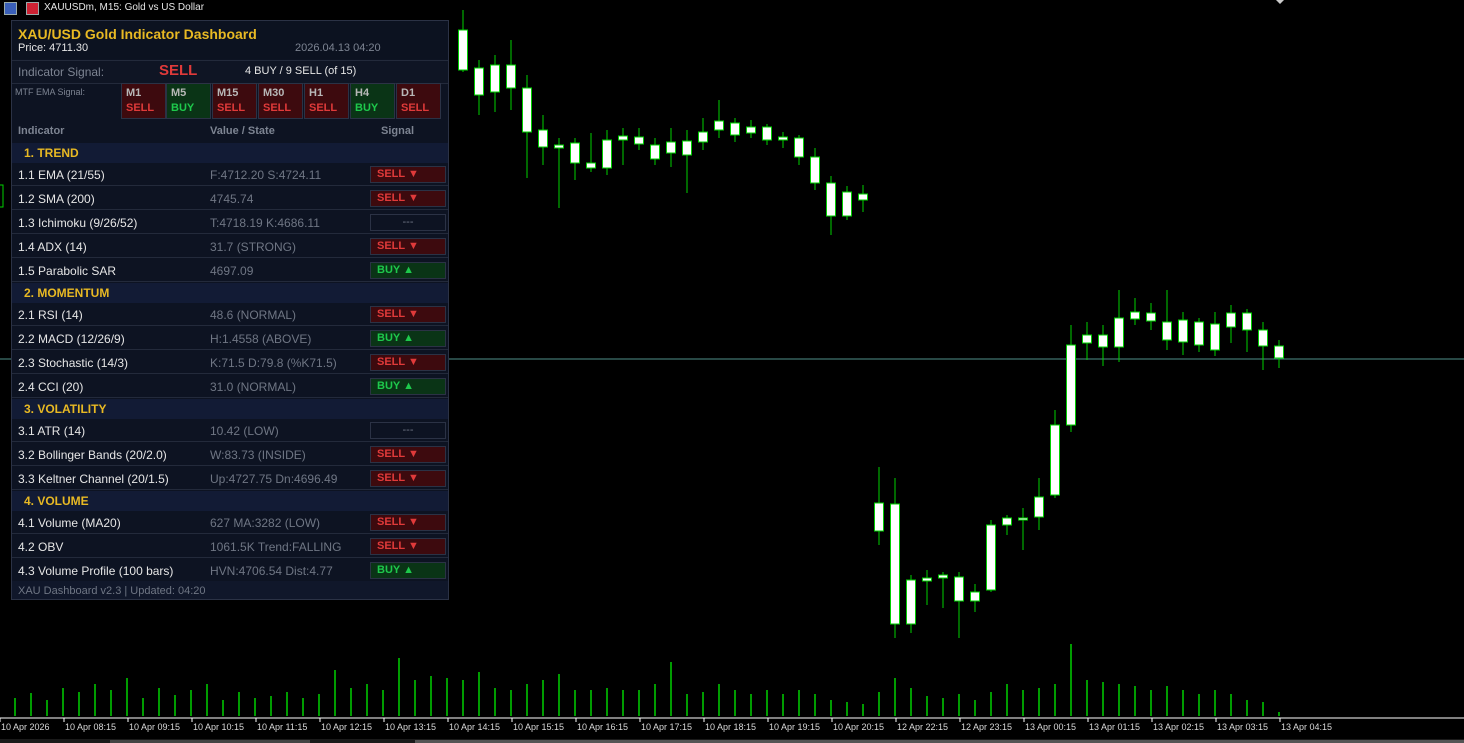  What do you see at coordinates (301, 71) in the screenshot?
I see `signal-count: 4 BUY / 9 SELL (of 15)` at bounding box center [301, 71].